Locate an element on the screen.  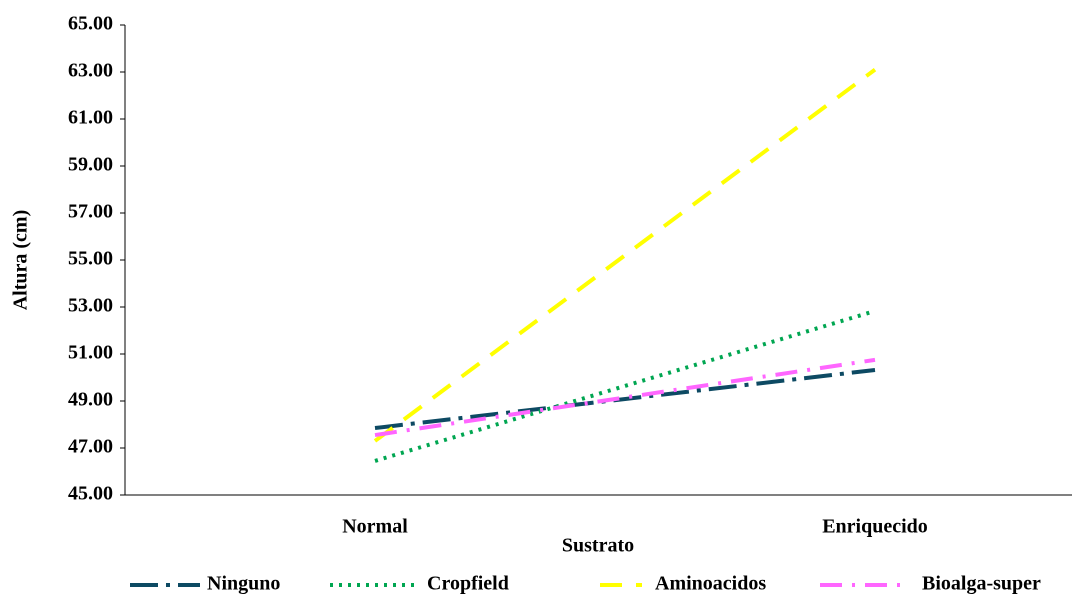
y-tick-label: 51.00 is located at coordinates (90, 353).